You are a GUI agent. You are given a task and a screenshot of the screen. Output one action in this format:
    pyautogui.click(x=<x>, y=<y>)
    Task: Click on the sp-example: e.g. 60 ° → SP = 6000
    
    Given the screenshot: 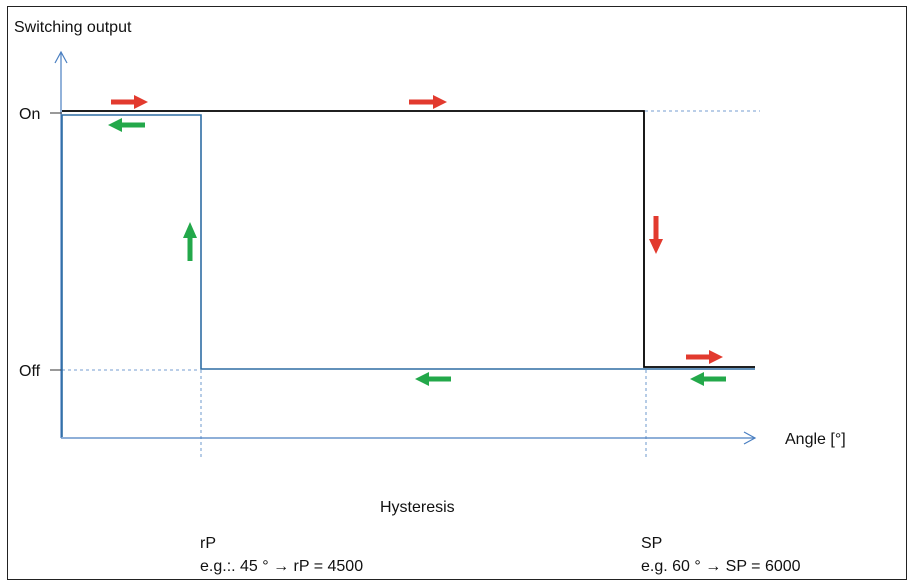 What is the action you would take?
    pyautogui.click(x=721, y=566)
    